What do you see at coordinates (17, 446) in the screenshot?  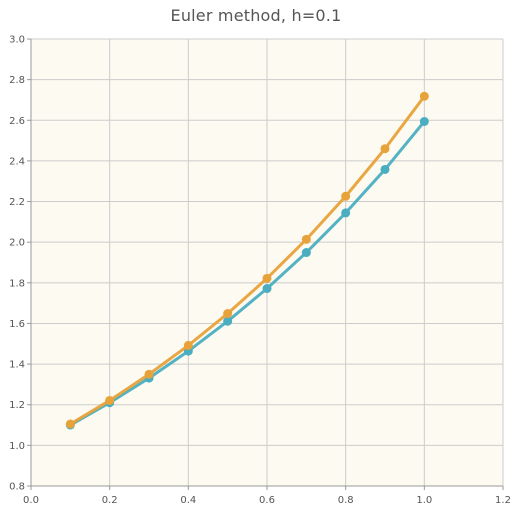 I see `y-tick-label: 1.0` at bounding box center [17, 446].